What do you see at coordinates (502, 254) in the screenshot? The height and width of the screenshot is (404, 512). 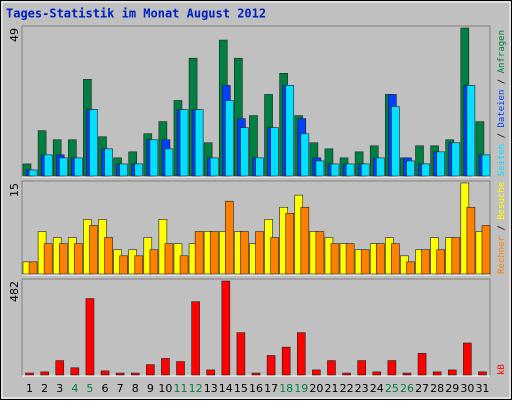 I see `legend-entry: Rechner` at bounding box center [502, 254].